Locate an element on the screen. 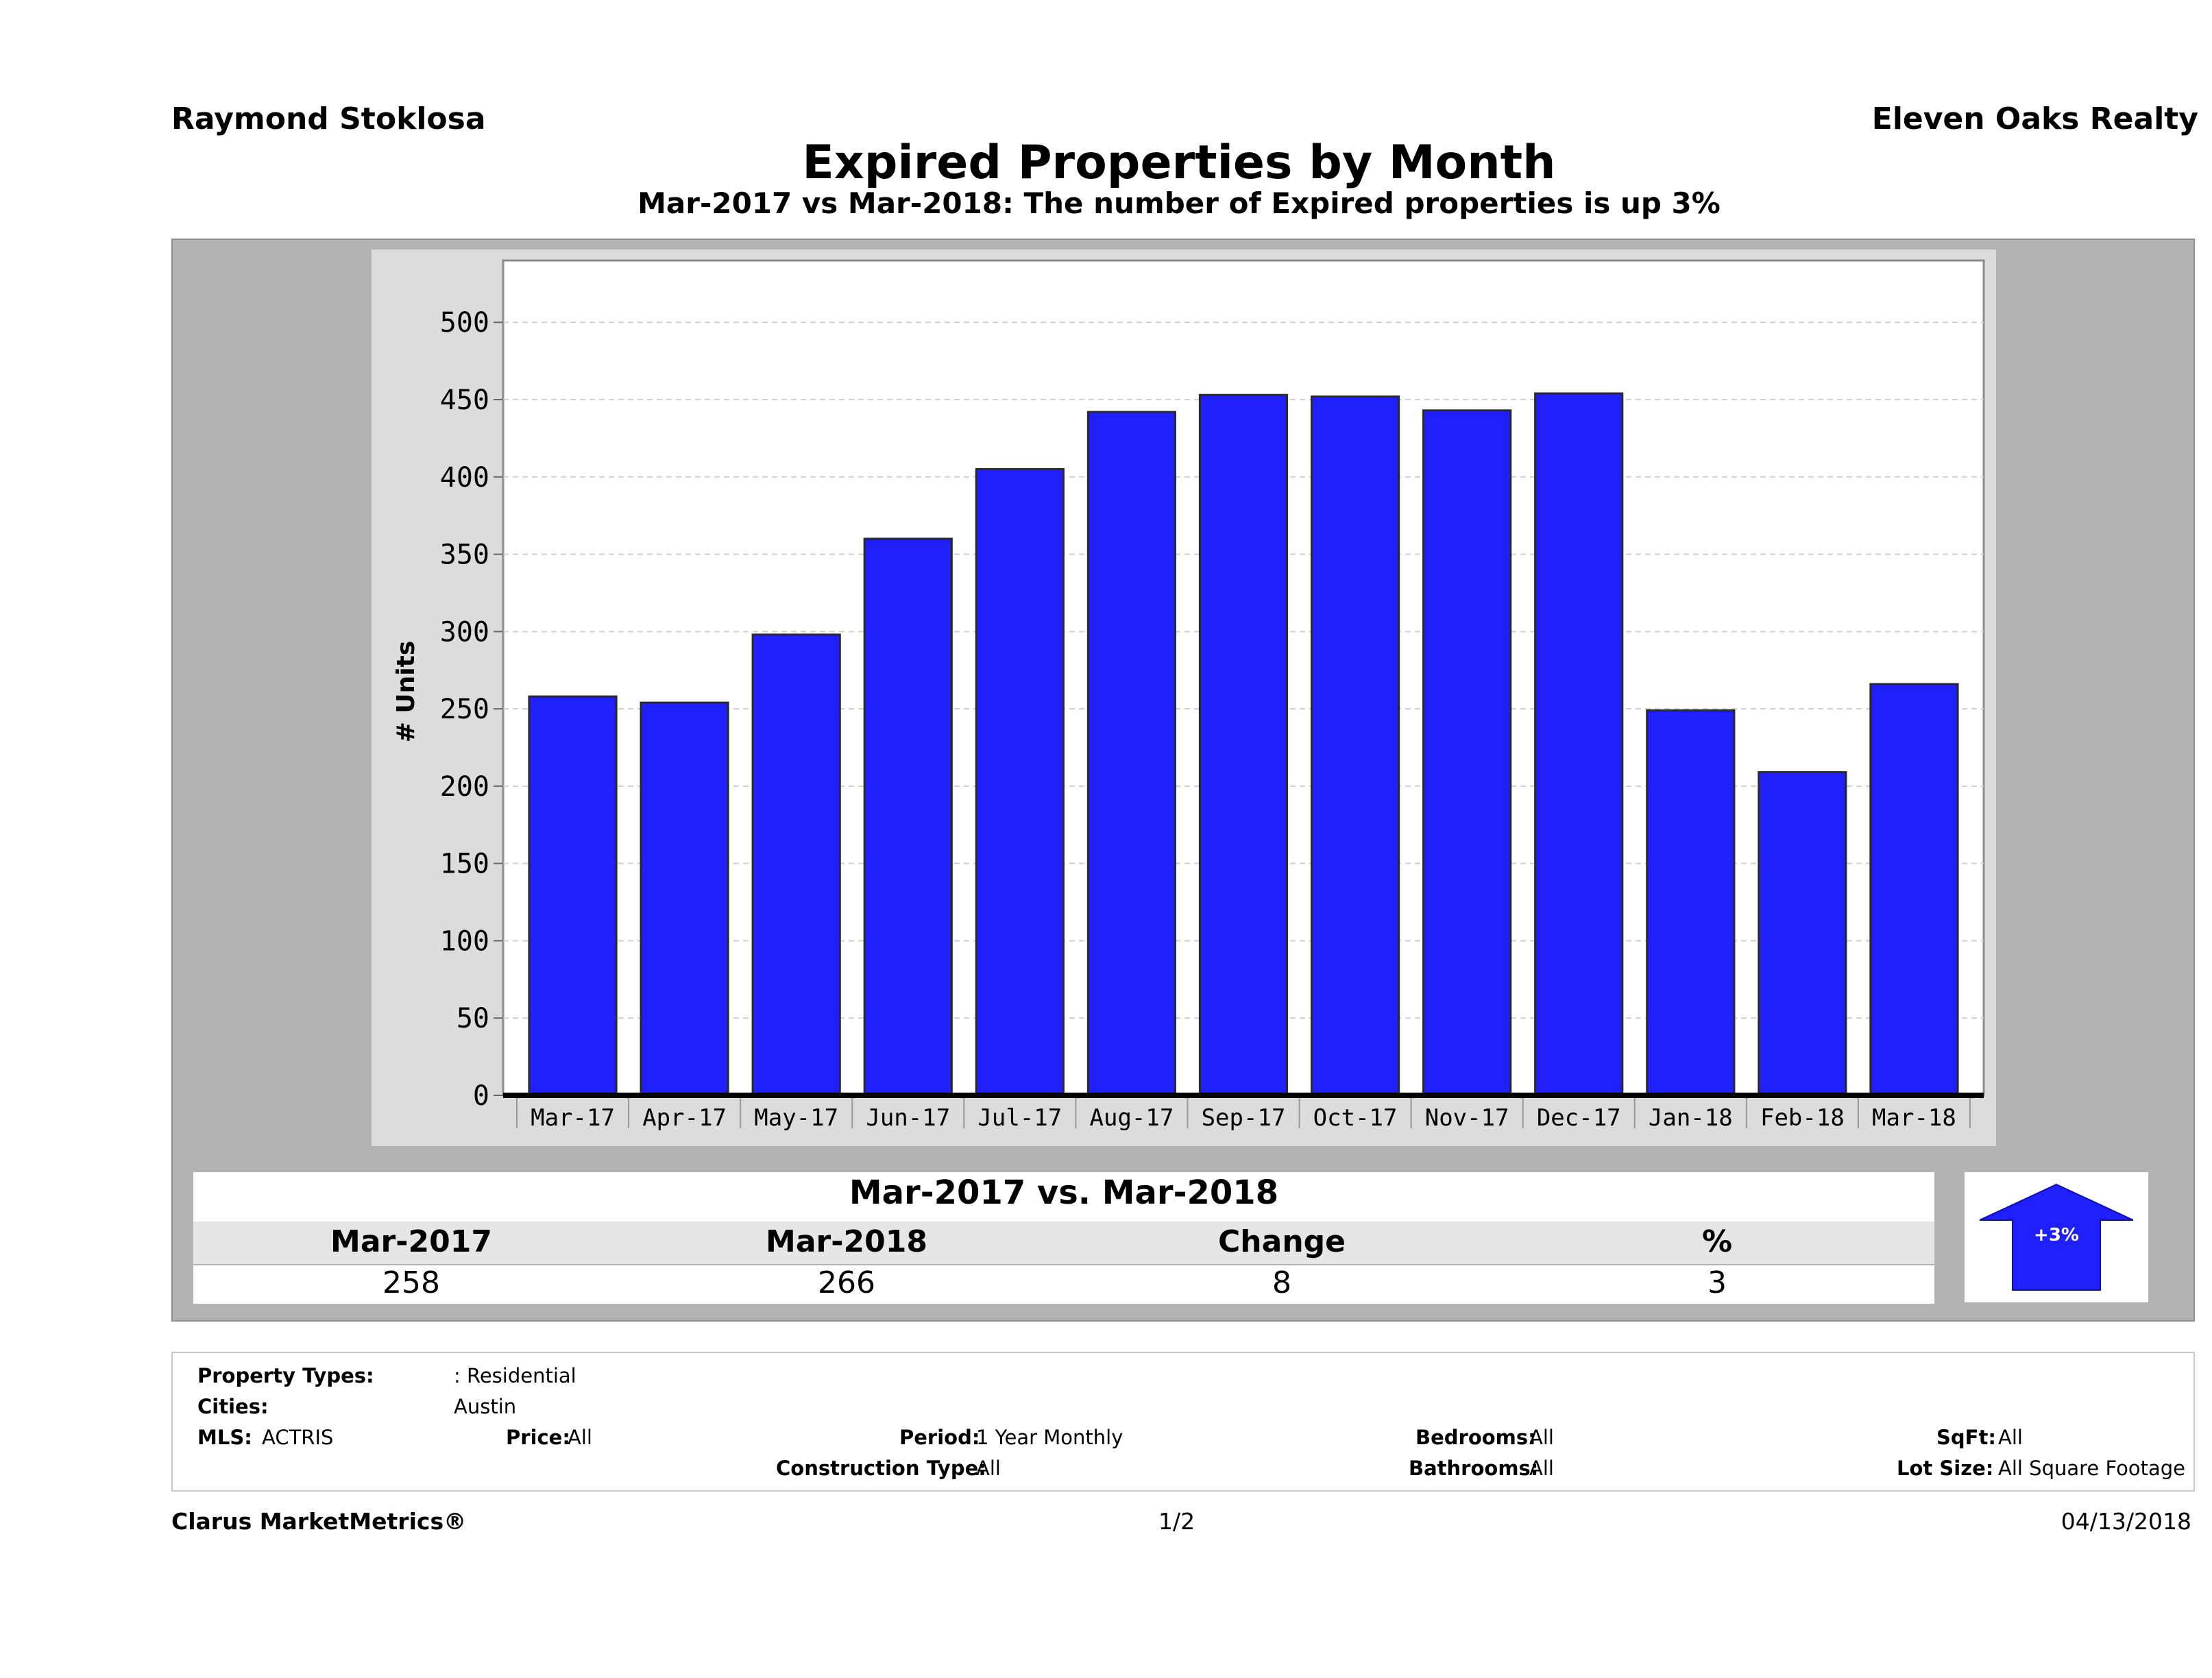  x-tick-label: Sep-17 is located at coordinates (1244, 1118).